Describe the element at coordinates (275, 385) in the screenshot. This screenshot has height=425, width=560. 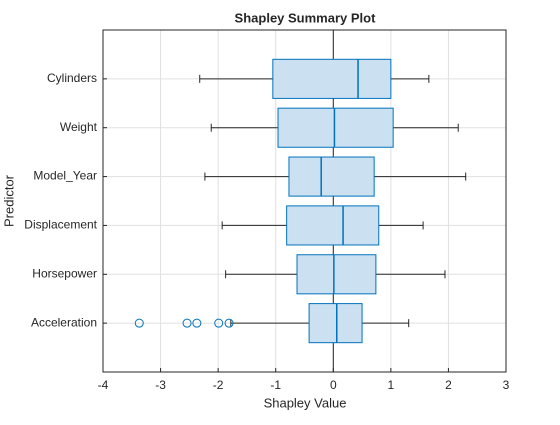
I see `x-tick-label: -1` at that location.